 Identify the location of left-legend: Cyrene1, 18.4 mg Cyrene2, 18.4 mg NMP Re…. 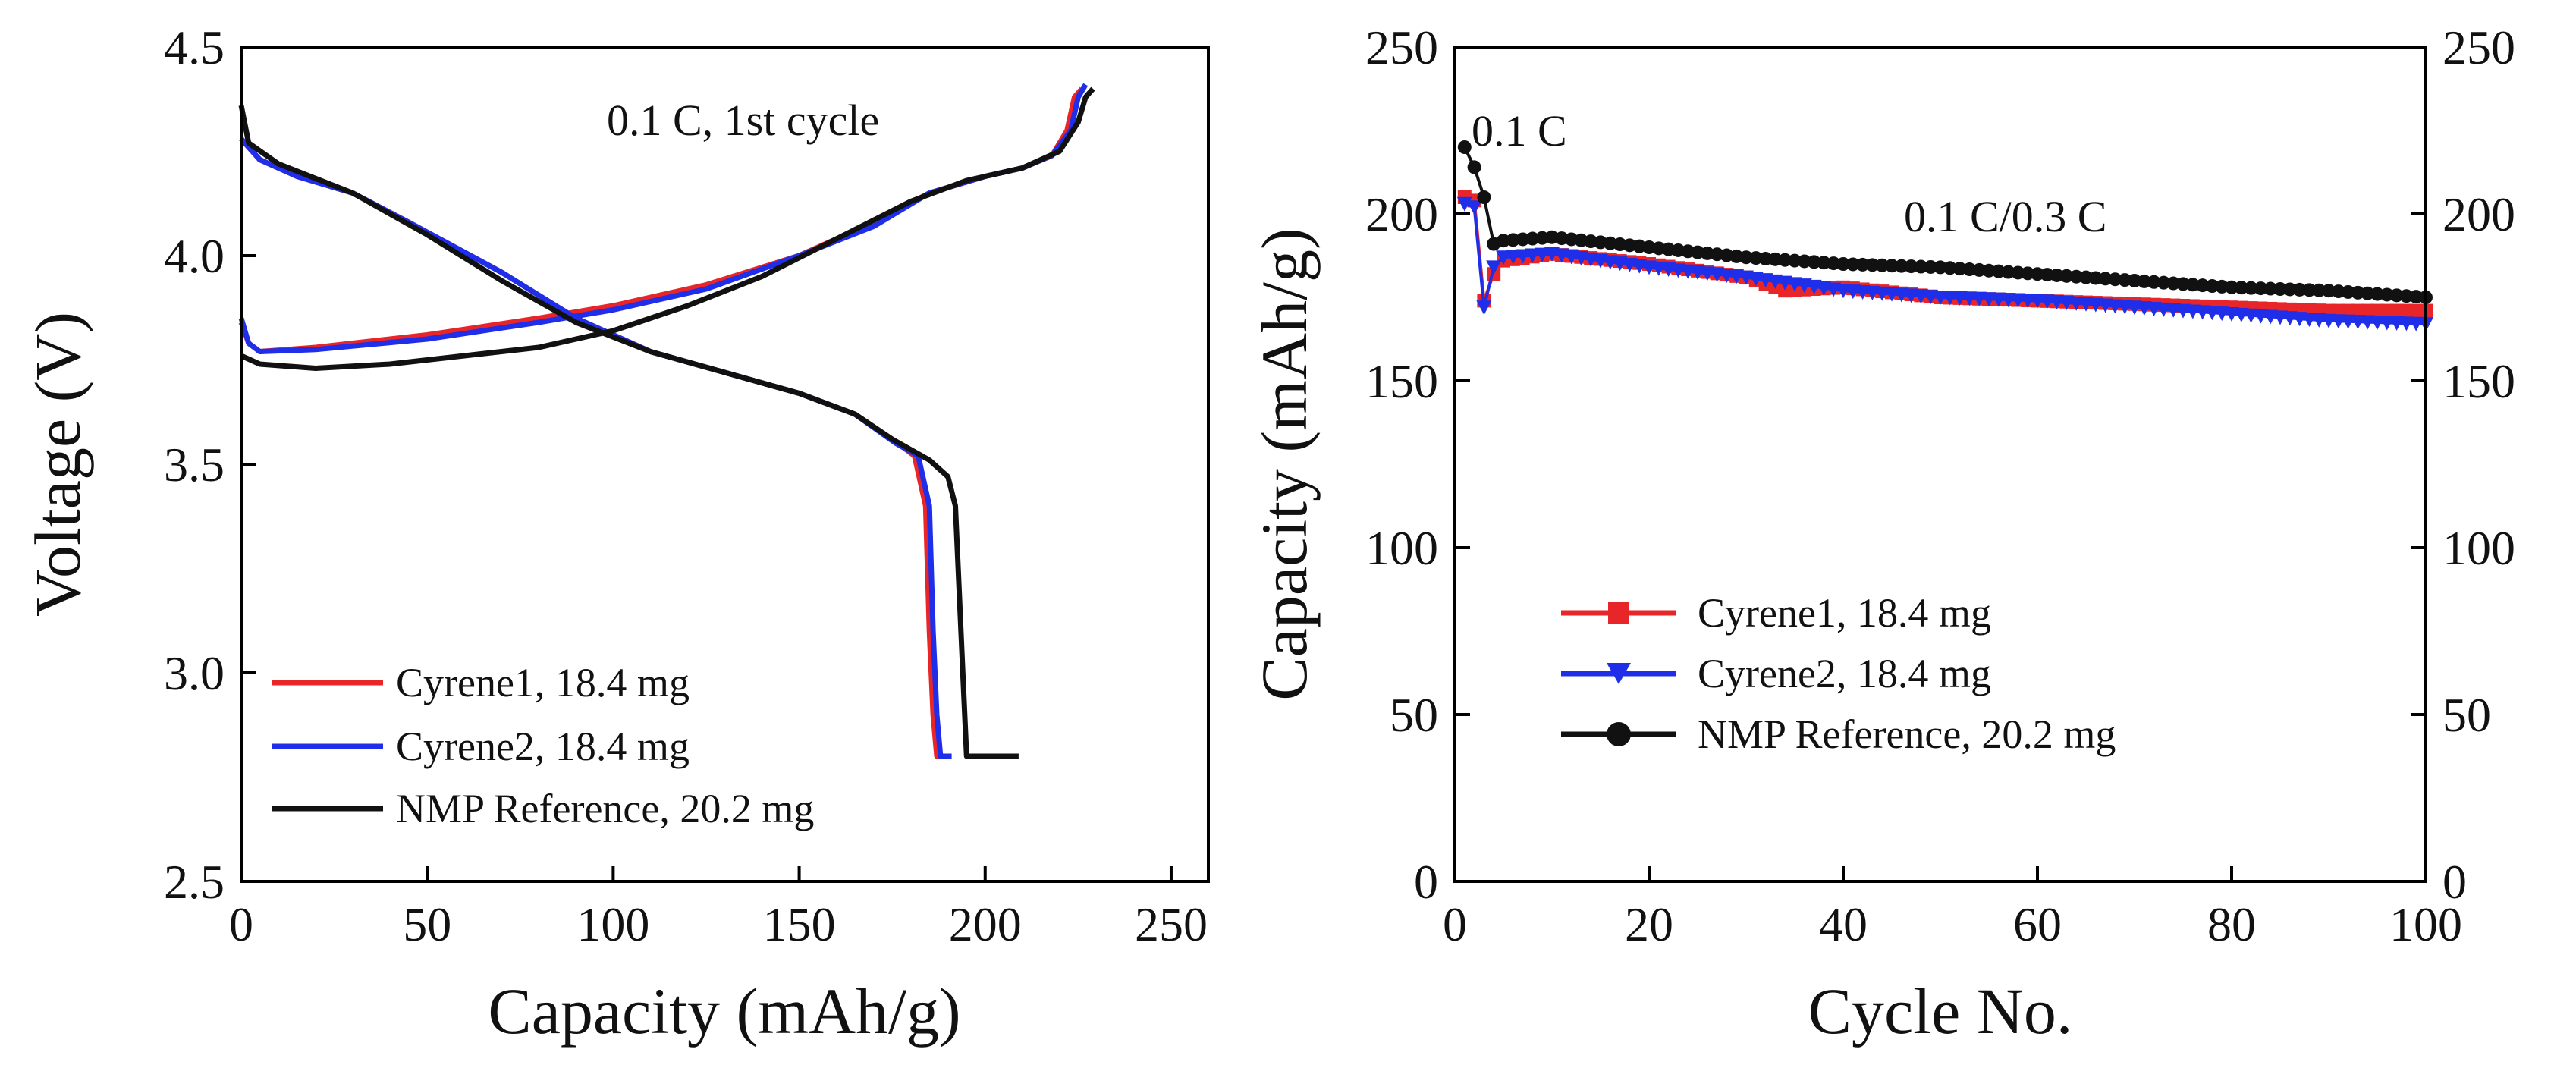
(543, 745).